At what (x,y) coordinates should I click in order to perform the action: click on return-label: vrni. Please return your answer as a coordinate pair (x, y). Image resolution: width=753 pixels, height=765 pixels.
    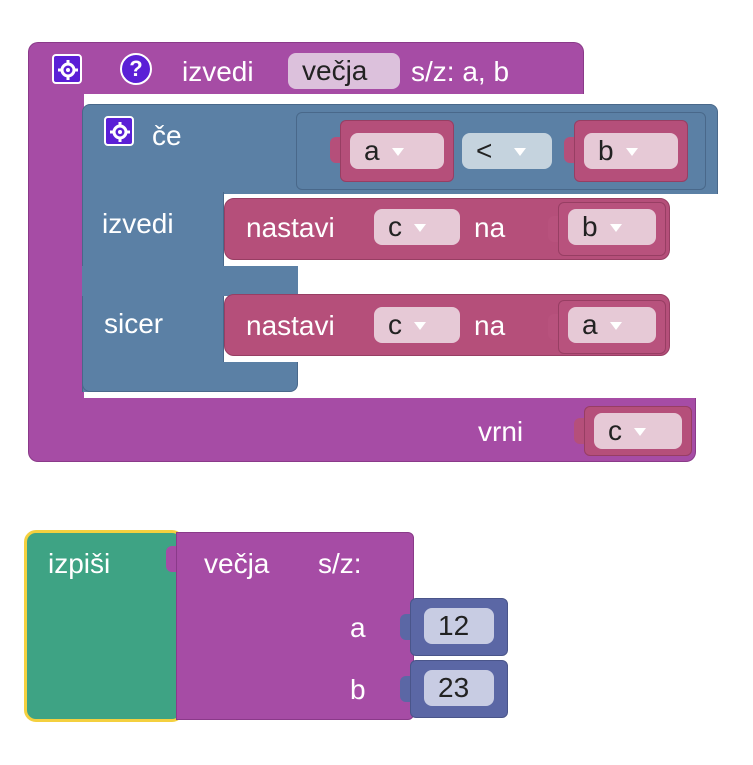
    Looking at the image, I should click on (501, 431).